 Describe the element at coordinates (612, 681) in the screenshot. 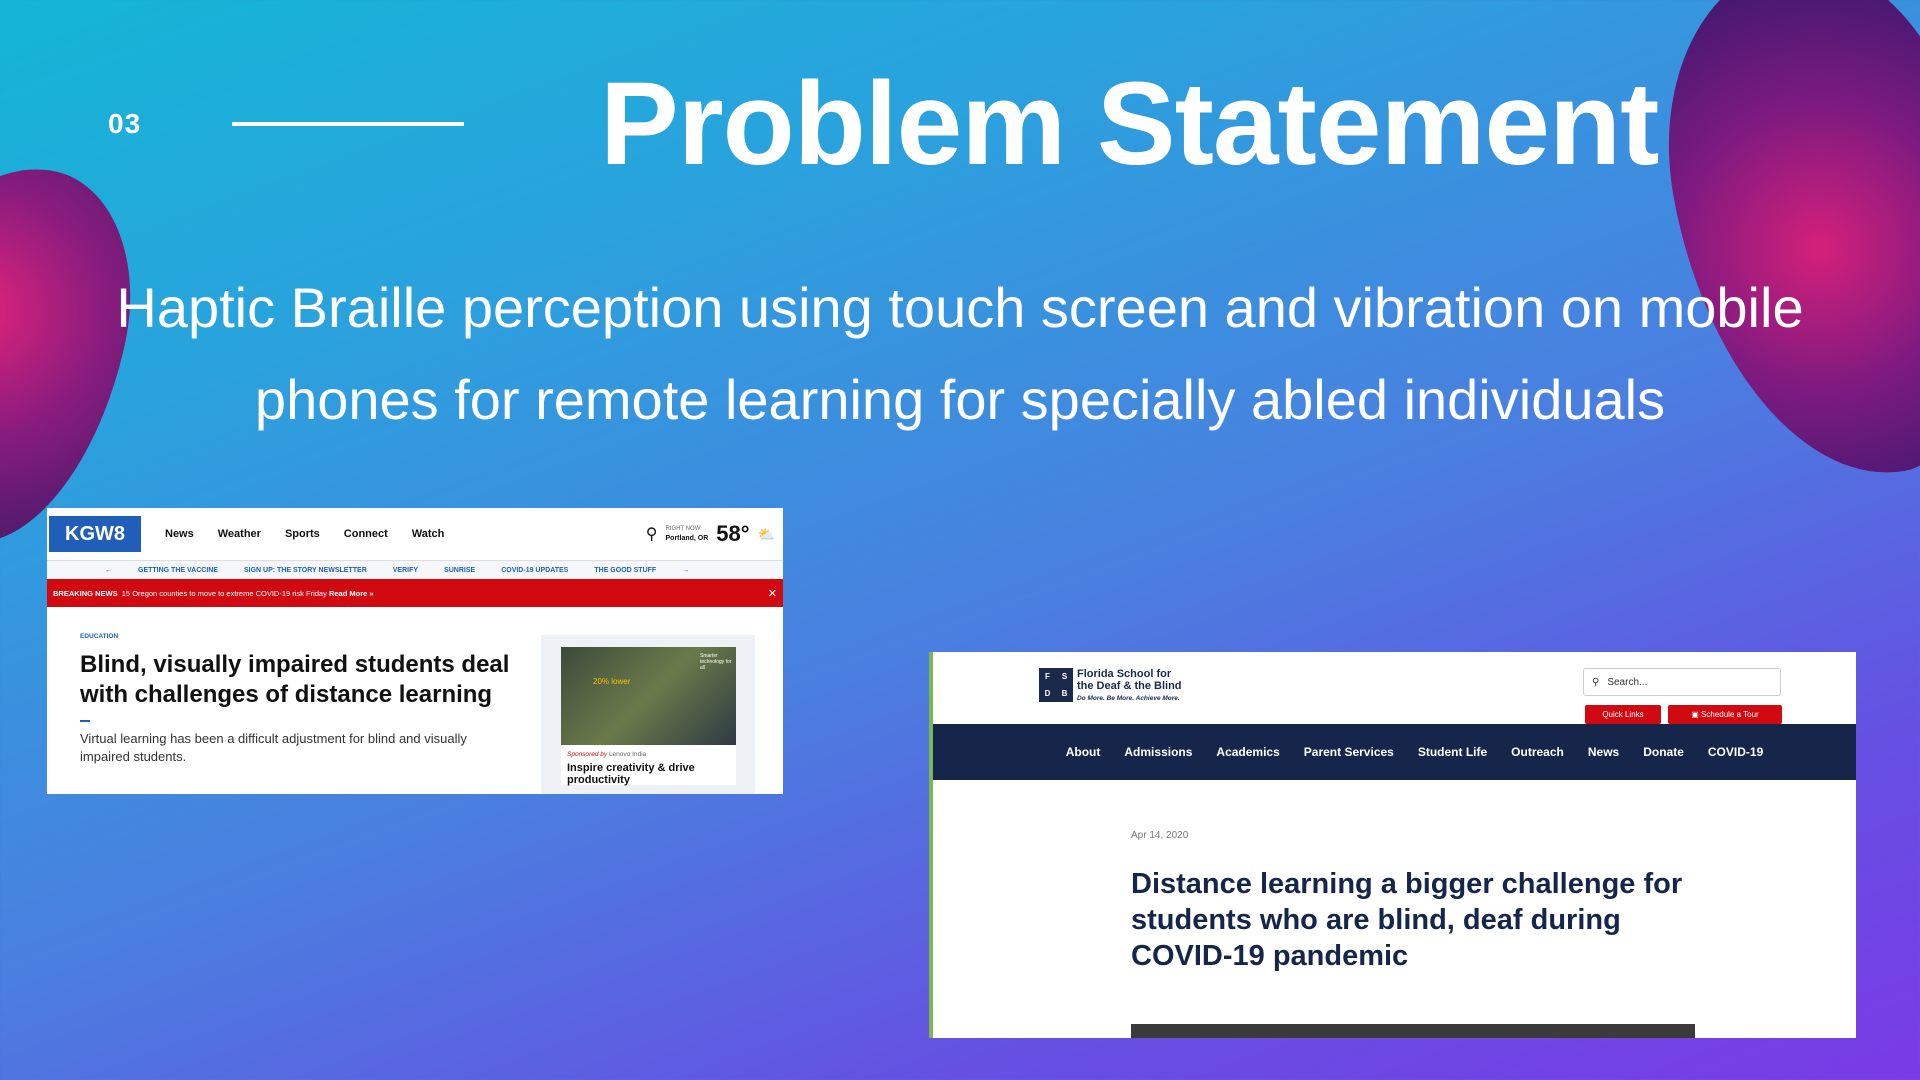

I see `ad-image-label: 20% lower` at that location.